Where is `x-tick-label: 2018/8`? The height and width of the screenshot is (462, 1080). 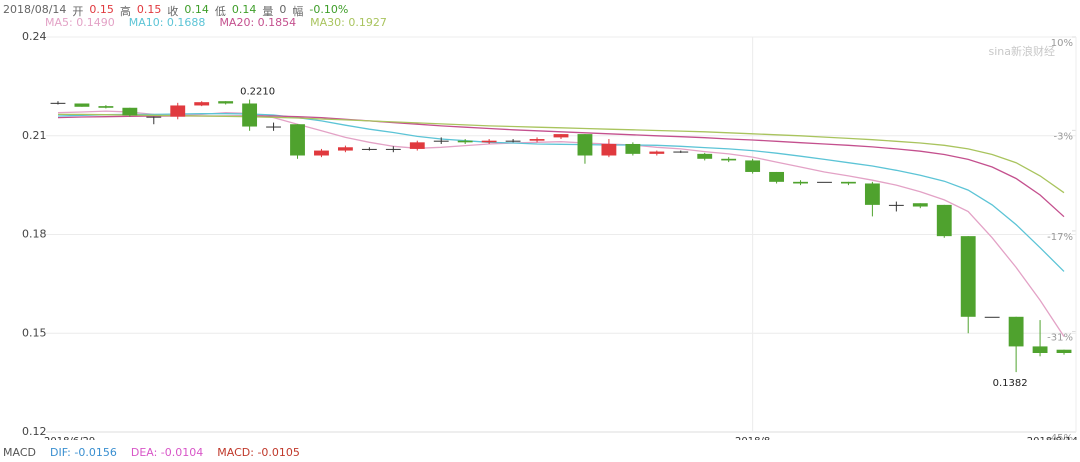 x-tick-label: 2018/8 is located at coordinates (752, 438).